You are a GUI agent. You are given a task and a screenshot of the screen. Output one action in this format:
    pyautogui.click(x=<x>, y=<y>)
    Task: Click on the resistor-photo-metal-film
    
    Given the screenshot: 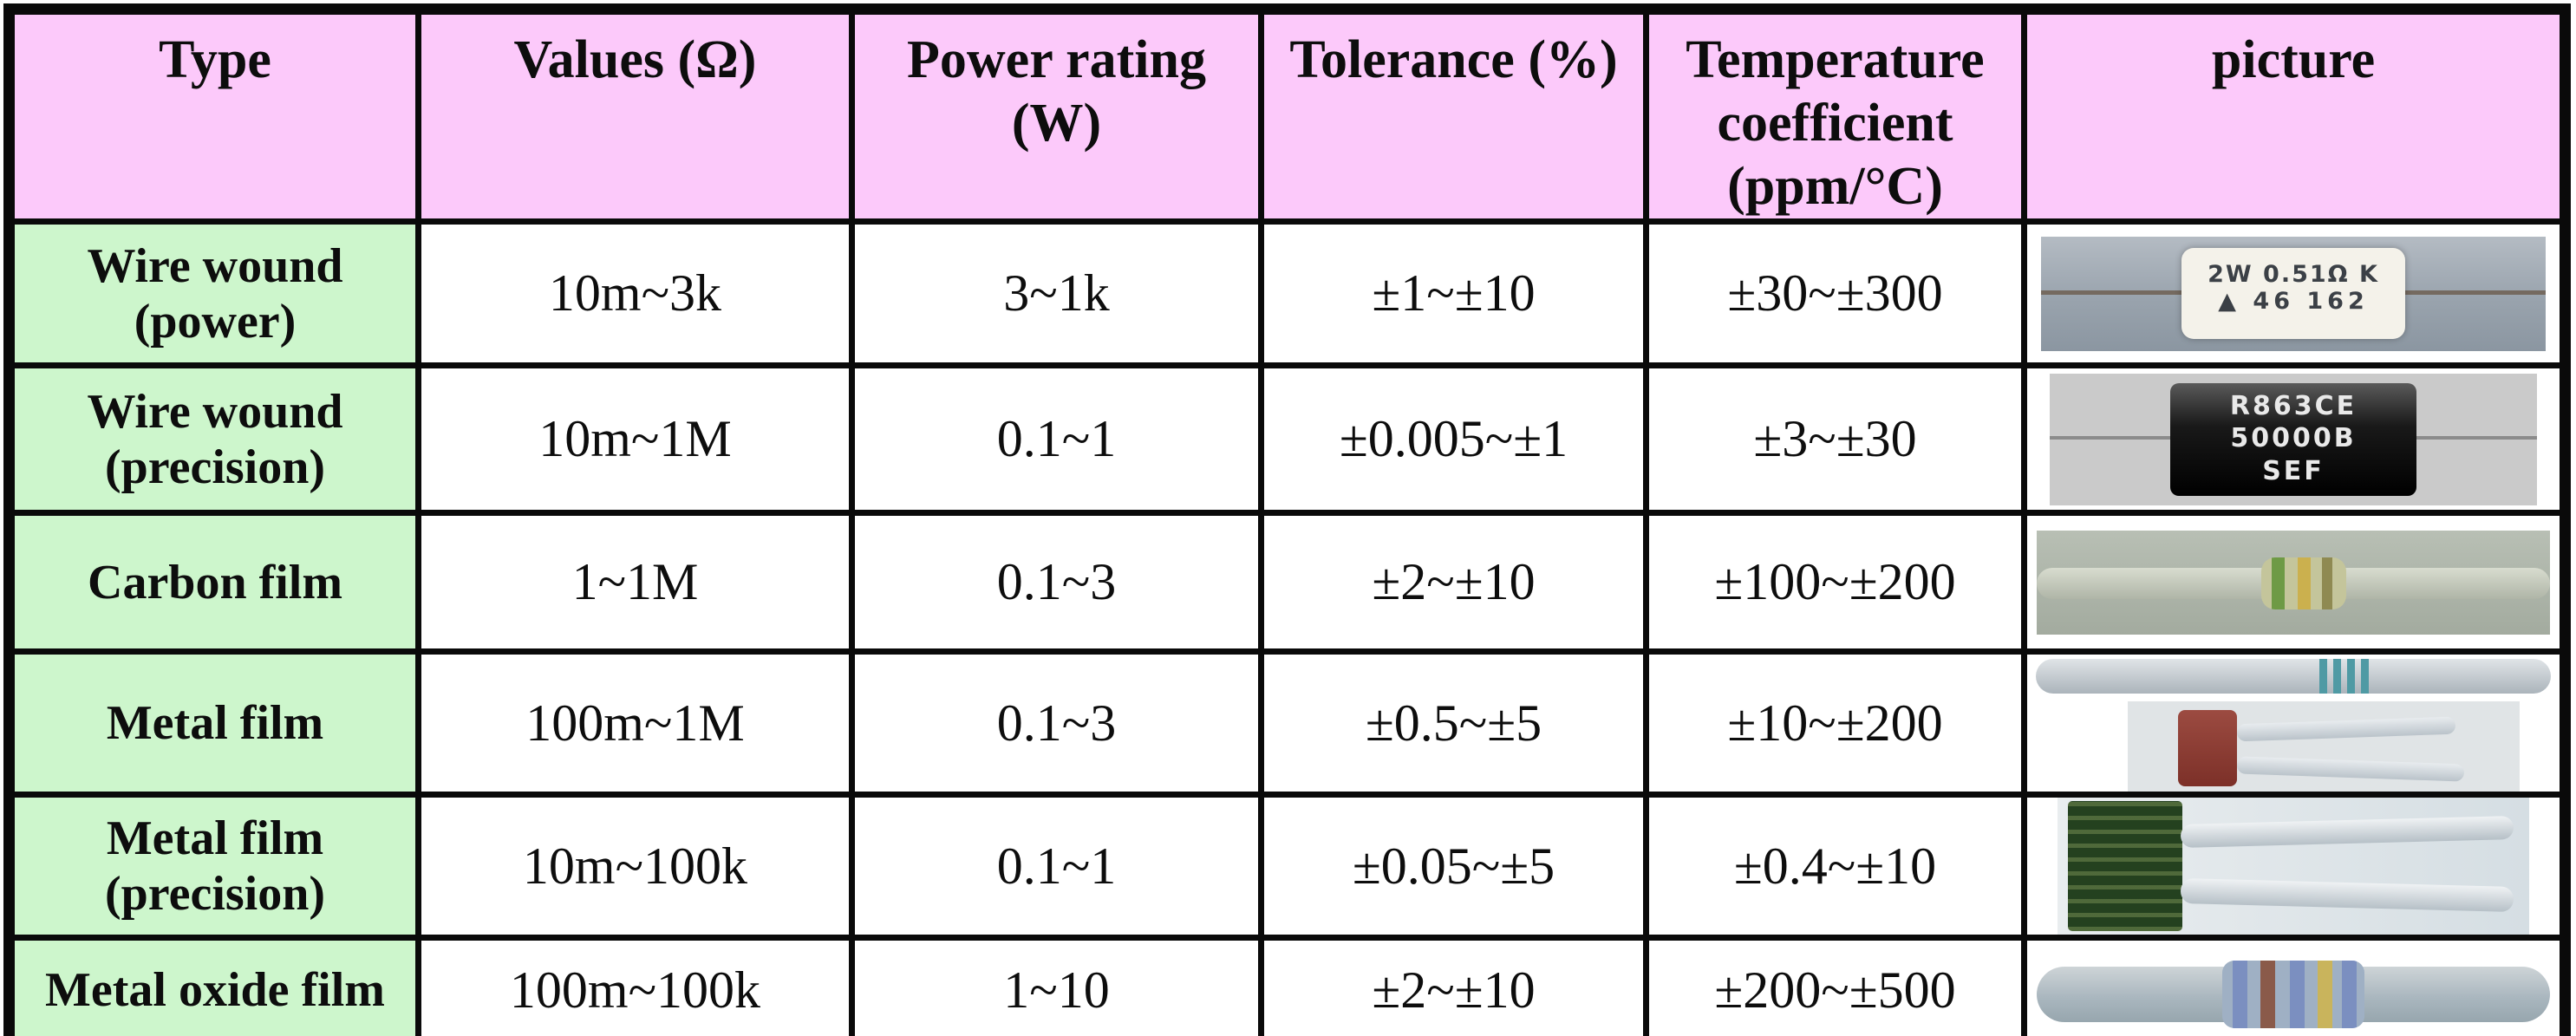 What is the action you would take?
    pyautogui.click(x=2293, y=723)
    